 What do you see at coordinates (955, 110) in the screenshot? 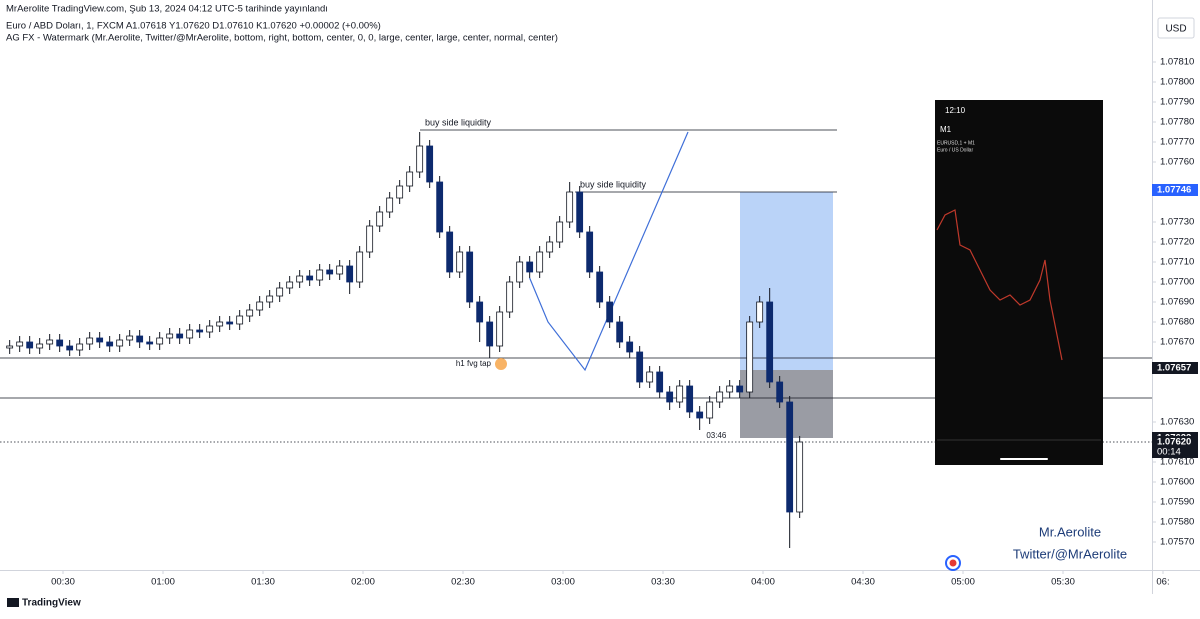
I see `inset-time: 12:10` at bounding box center [955, 110].